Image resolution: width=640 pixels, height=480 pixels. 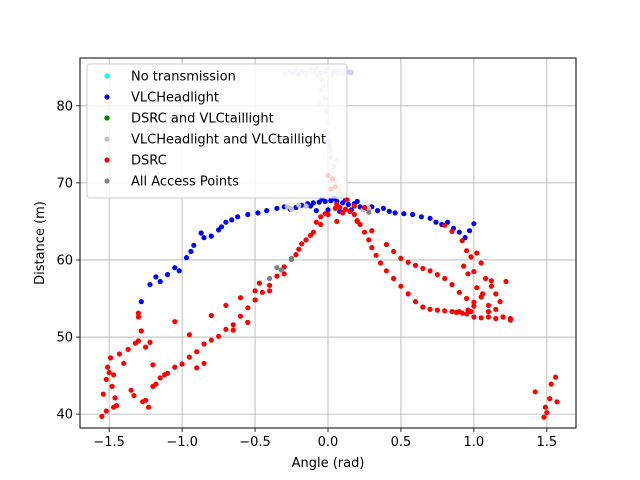 I want to click on legend-label: No transmission, so click(x=183, y=77).